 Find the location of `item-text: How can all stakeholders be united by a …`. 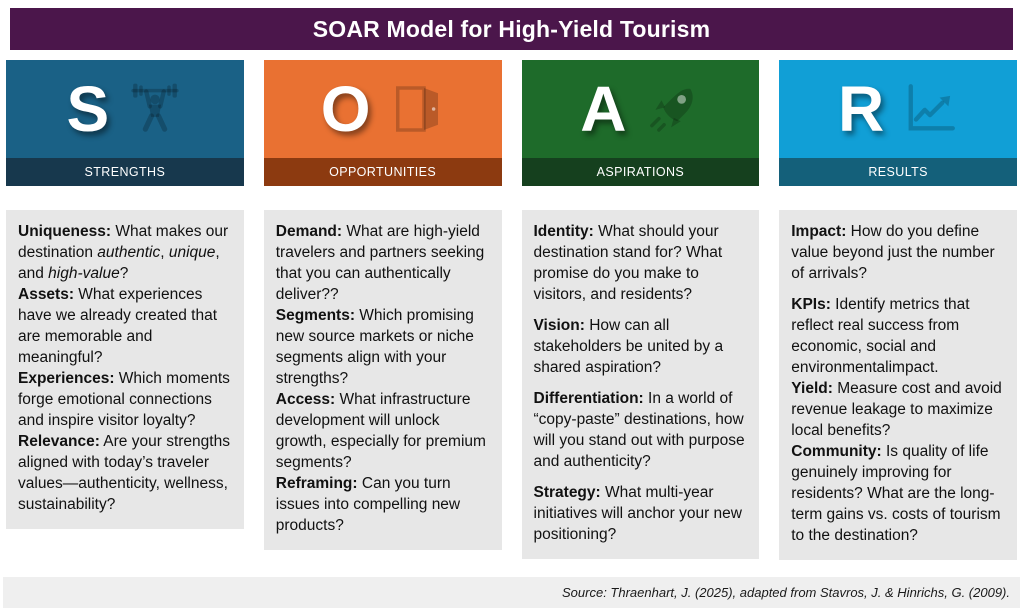

item-text: How can all stakeholders be united by a … is located at coordinates (628, 346).